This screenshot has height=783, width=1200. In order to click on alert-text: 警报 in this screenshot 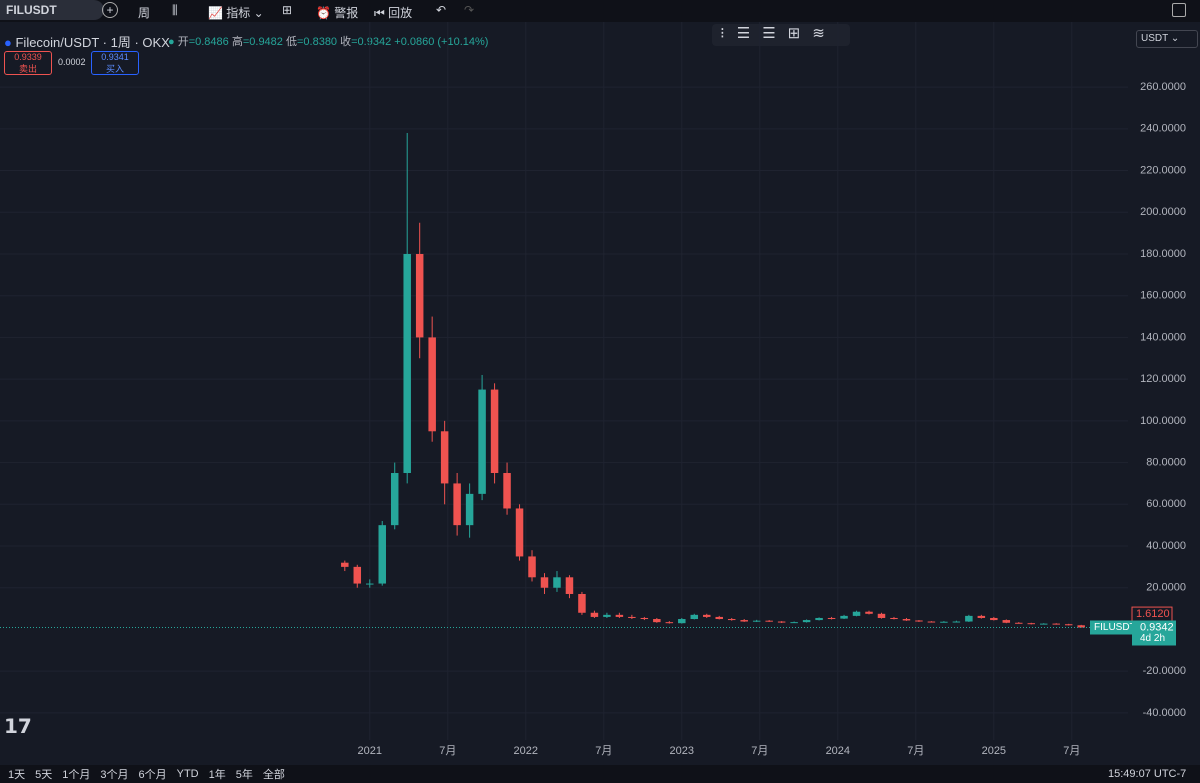, I will do `click(346, 13)`.